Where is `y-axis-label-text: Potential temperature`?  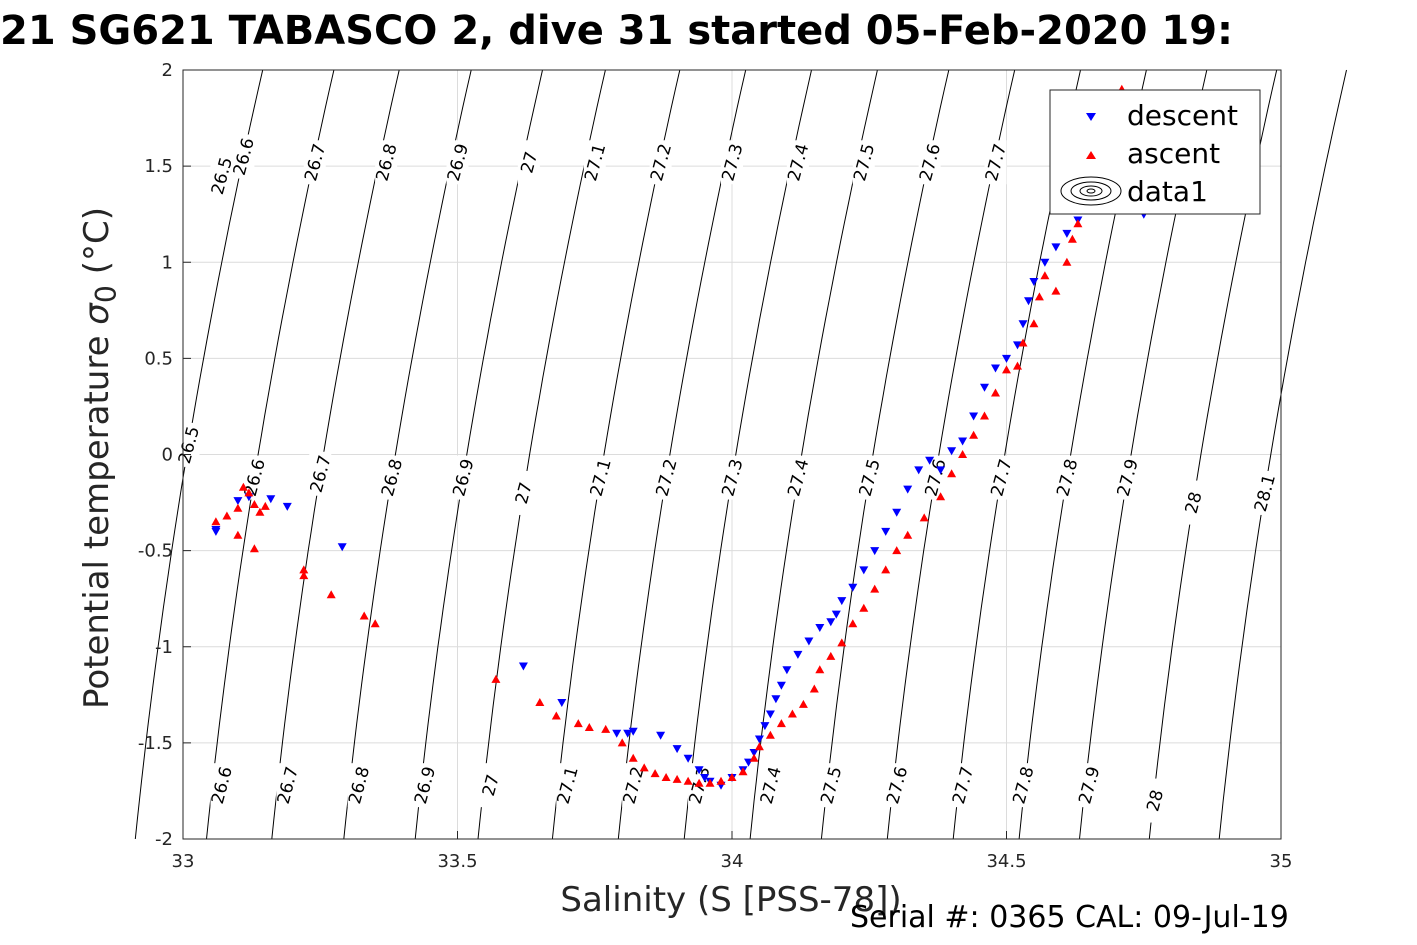 y-axis-label-text: Potential temperature is located at coordinates (97, 516).